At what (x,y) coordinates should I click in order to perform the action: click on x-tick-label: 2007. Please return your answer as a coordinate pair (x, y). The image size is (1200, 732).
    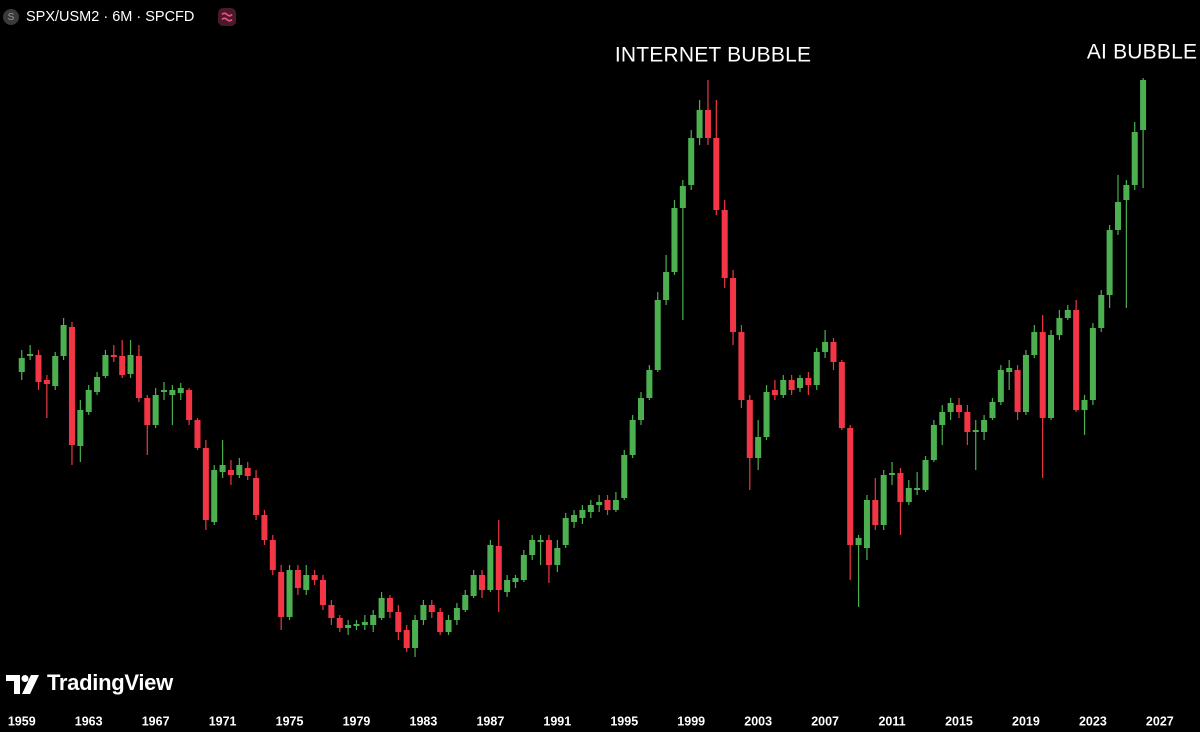
    Looking at the image, I should click on (825, 721).